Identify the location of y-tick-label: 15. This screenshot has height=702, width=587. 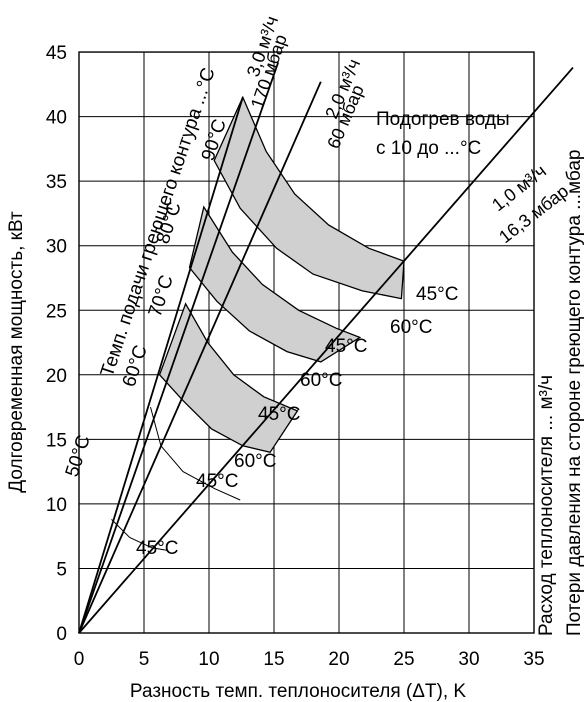
(56, 440).